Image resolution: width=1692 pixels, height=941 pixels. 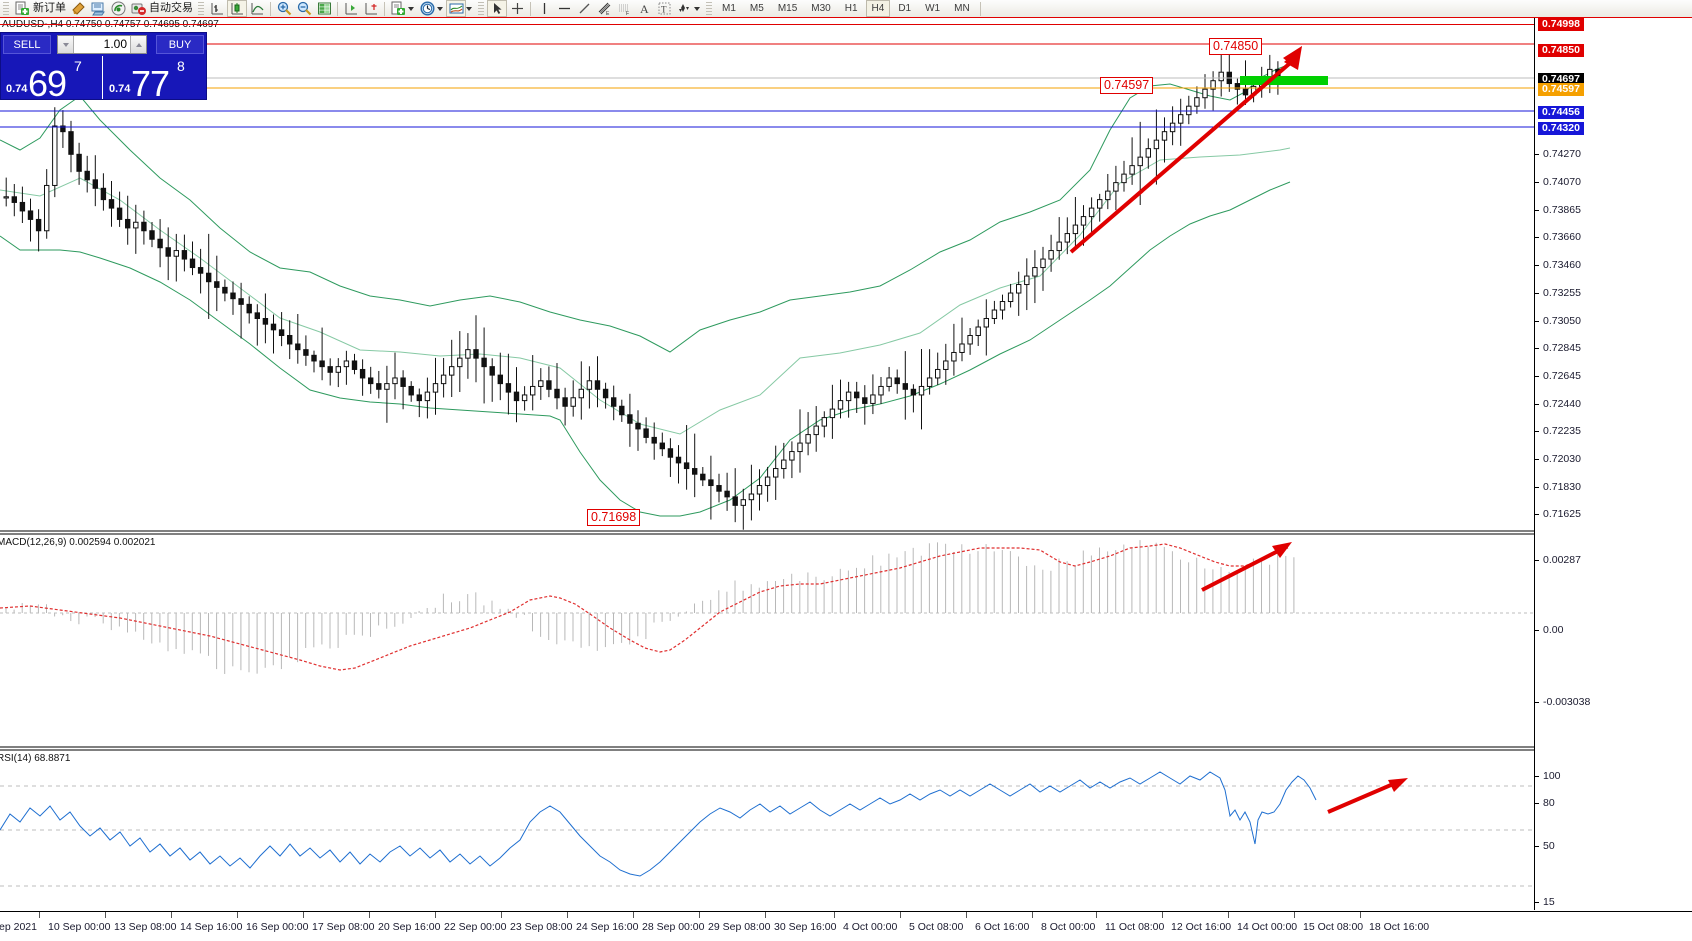 I want to click on fibonacci-icon: F, so click(x=624, y=8).